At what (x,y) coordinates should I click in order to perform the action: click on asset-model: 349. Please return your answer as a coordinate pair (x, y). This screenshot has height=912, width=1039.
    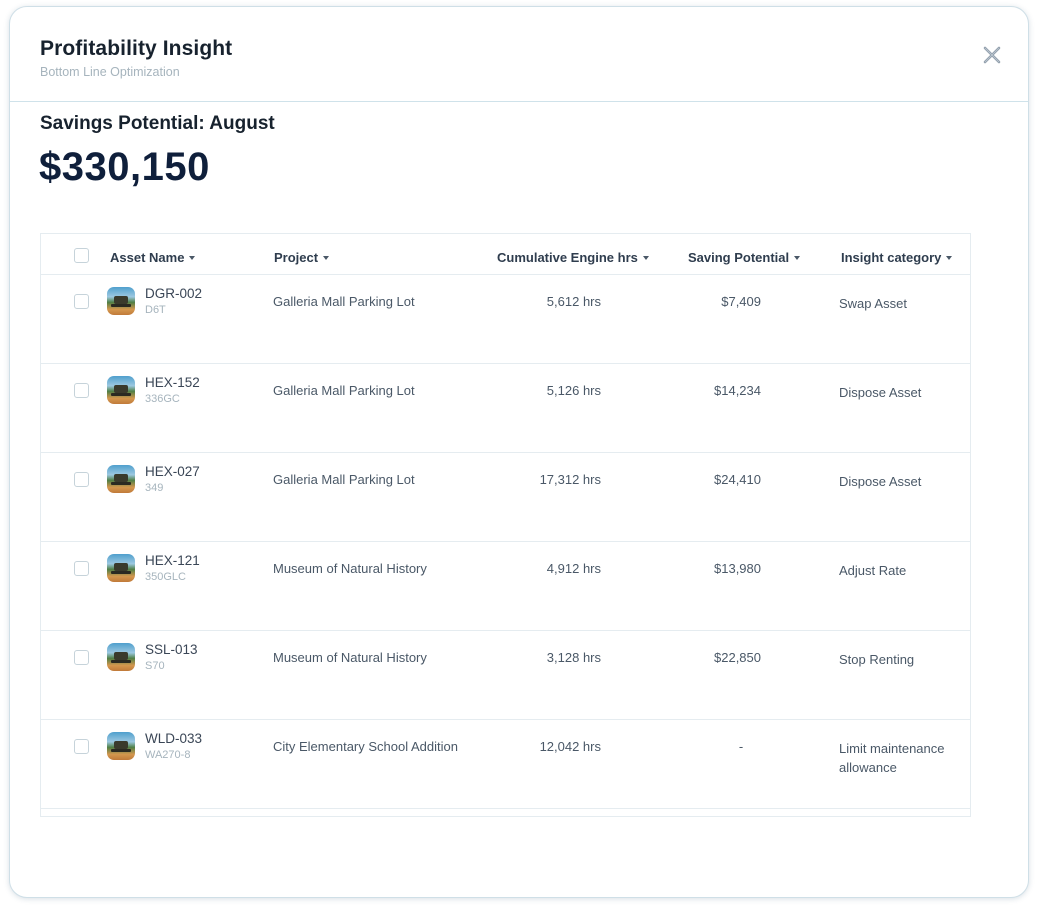
    Looking at the image, I should click on (154, 488).